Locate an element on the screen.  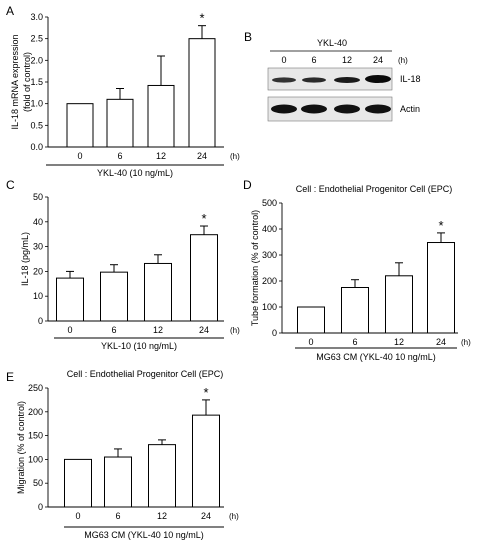
chart-e-x-tick-label: 6 is located at coordinates (117, 516).